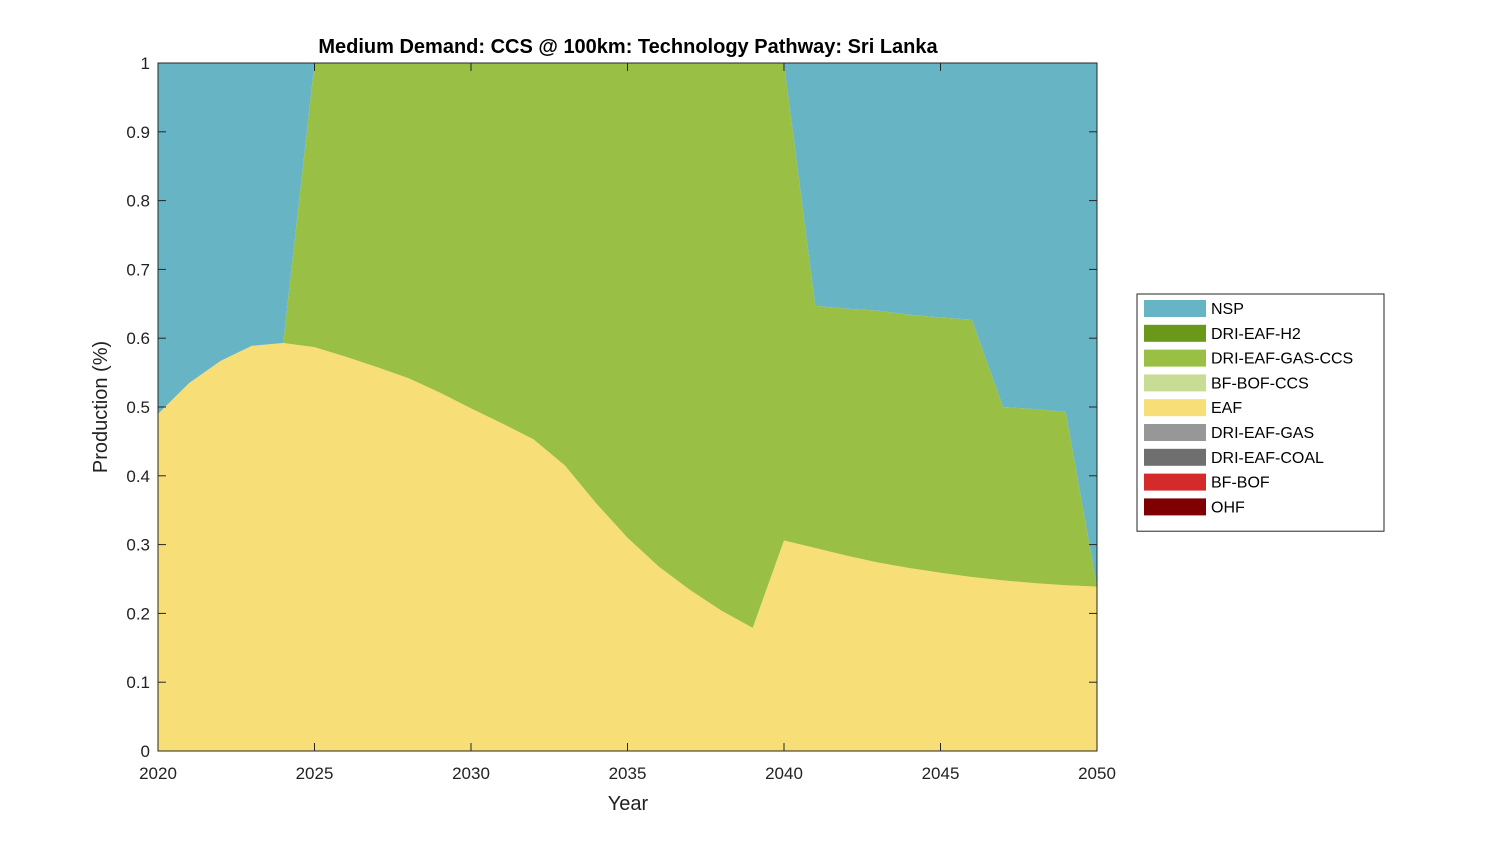 The image size is (1500, 844). I want to click on y-tick-label: 0.2, so click(138, 613).